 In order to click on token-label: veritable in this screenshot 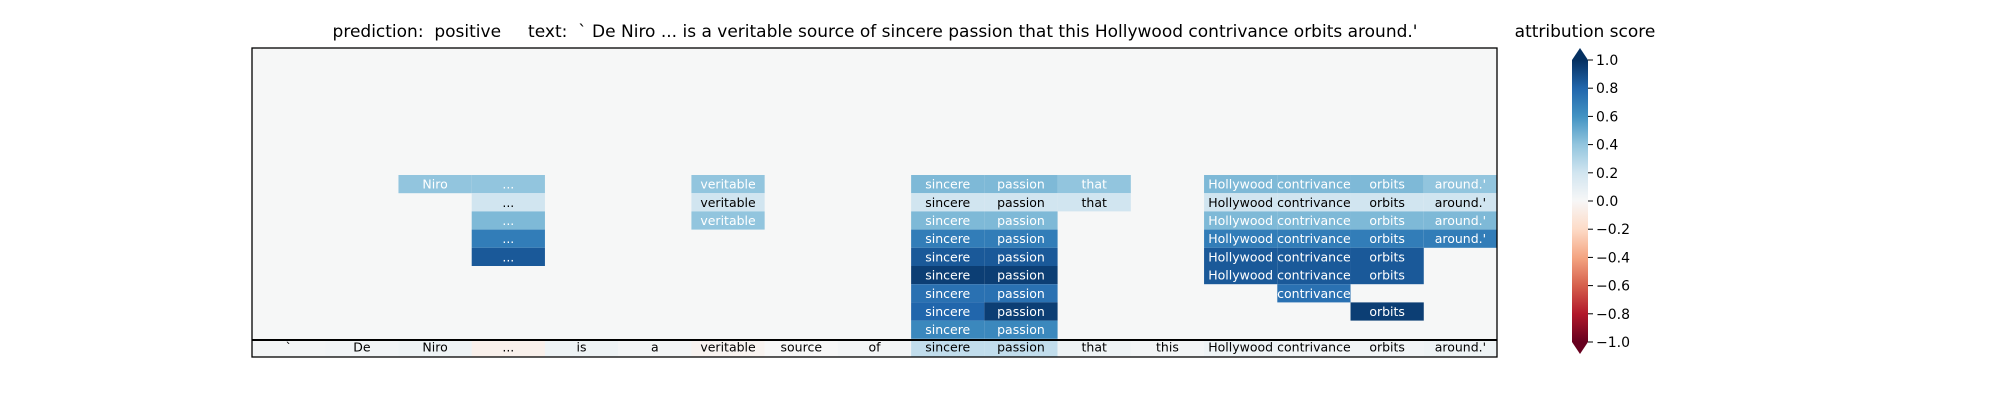, I will do `click(728, 347)`.